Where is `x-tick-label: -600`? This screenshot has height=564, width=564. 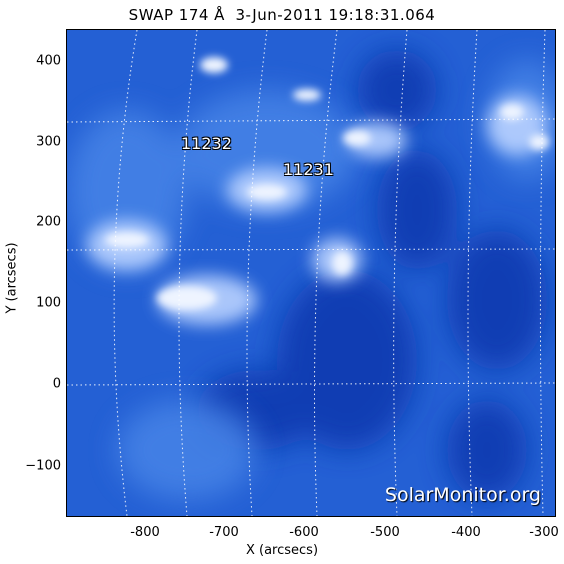 x-tick-label: -600 is located at coordinates (304, 532).